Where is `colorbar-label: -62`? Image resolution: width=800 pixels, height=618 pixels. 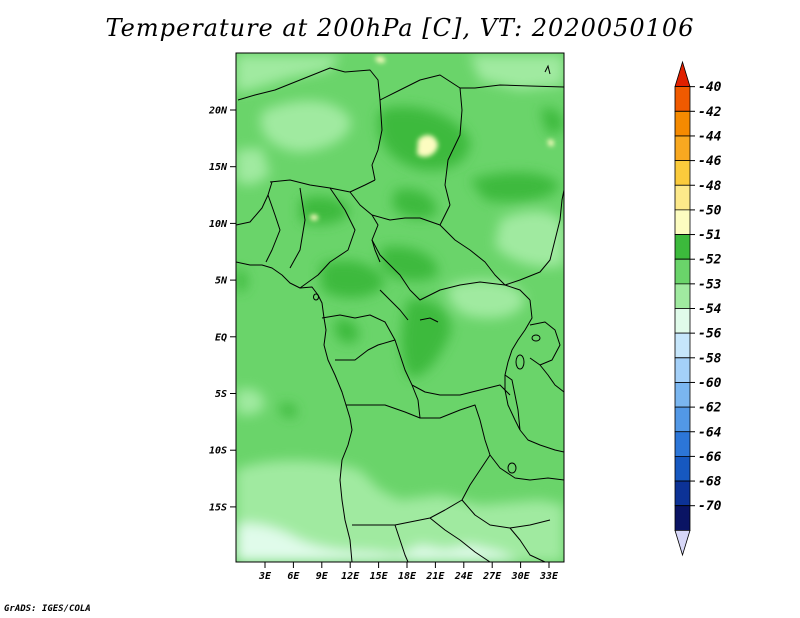
colorbar-label: -62 is located at coordinates (710, 408).